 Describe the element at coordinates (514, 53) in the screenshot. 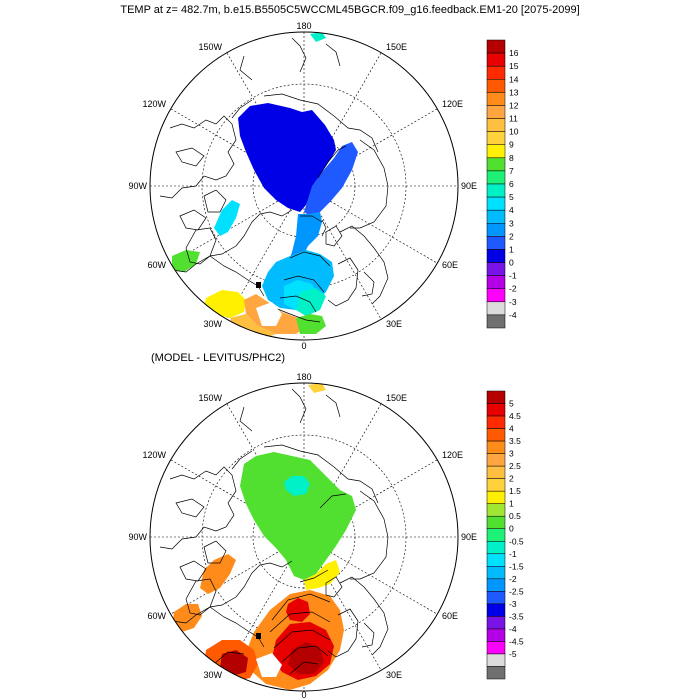

I see `panel1-colorbar-label: 16` at that location.